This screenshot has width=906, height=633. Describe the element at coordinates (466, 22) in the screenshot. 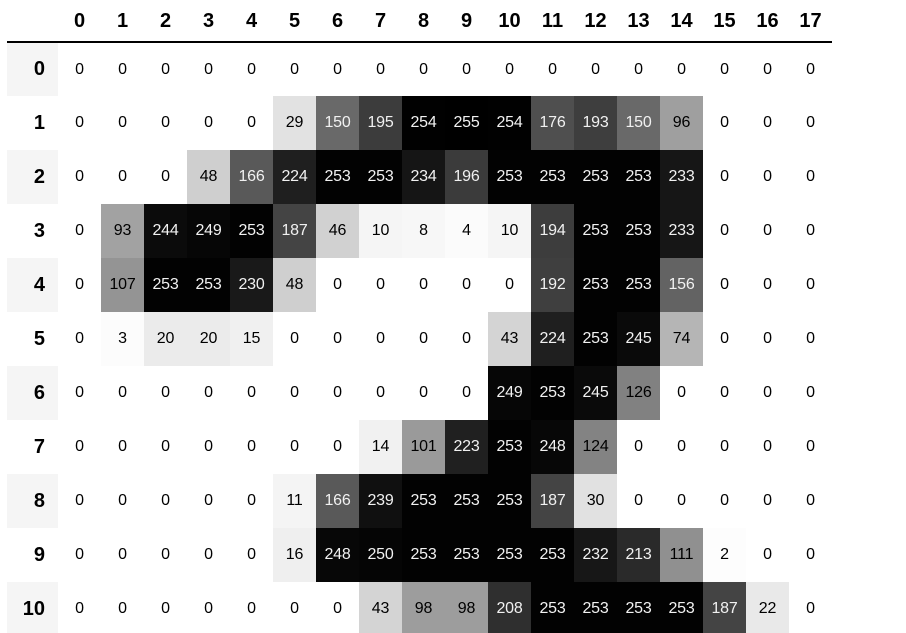

I see `column-header-9: 9` at that location.